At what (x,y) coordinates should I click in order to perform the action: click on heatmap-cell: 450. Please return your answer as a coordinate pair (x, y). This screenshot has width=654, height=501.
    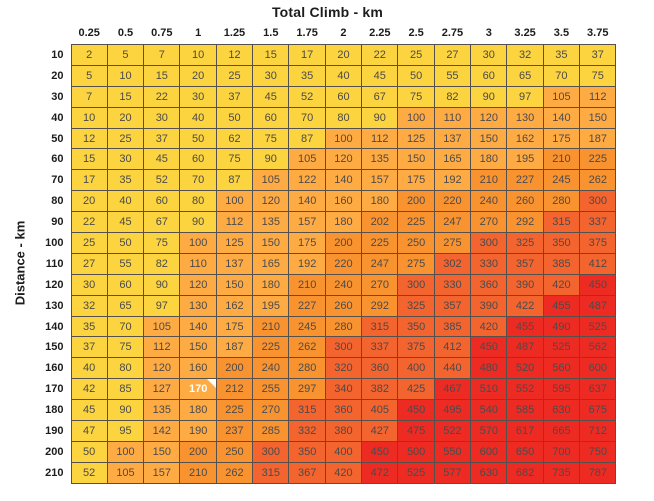
    Looking at the image, I should click on (598, 284).